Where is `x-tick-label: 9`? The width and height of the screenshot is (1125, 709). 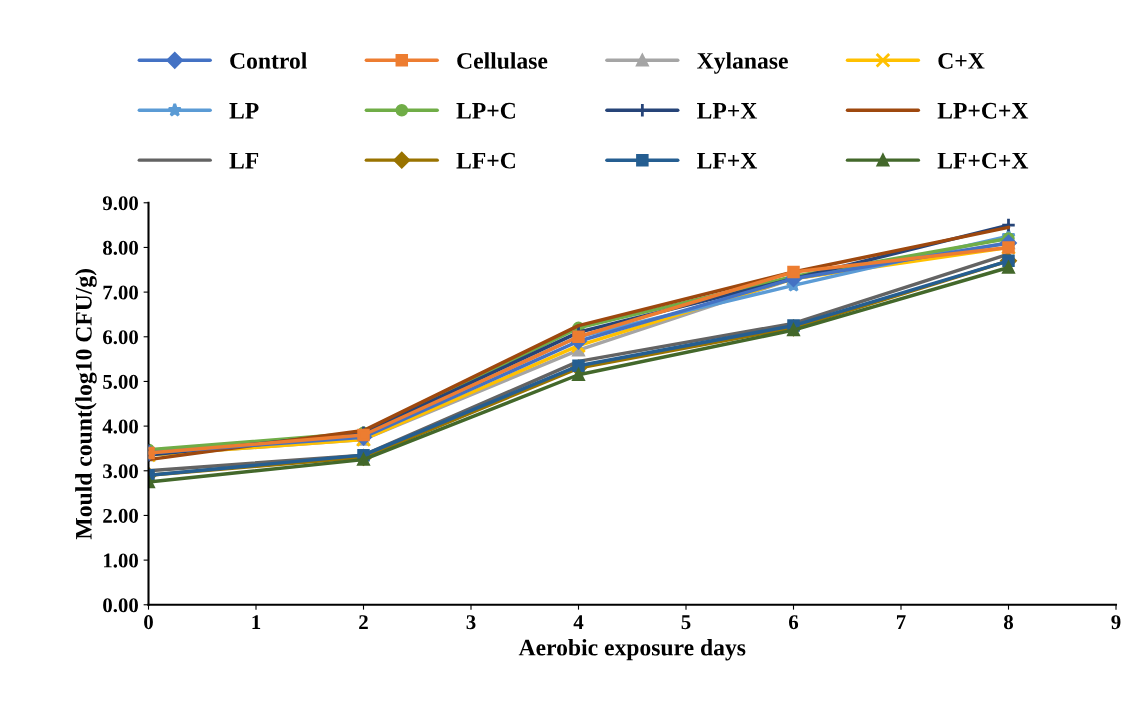
x-tick-label: 9 is located at coordinates (1116, 622).